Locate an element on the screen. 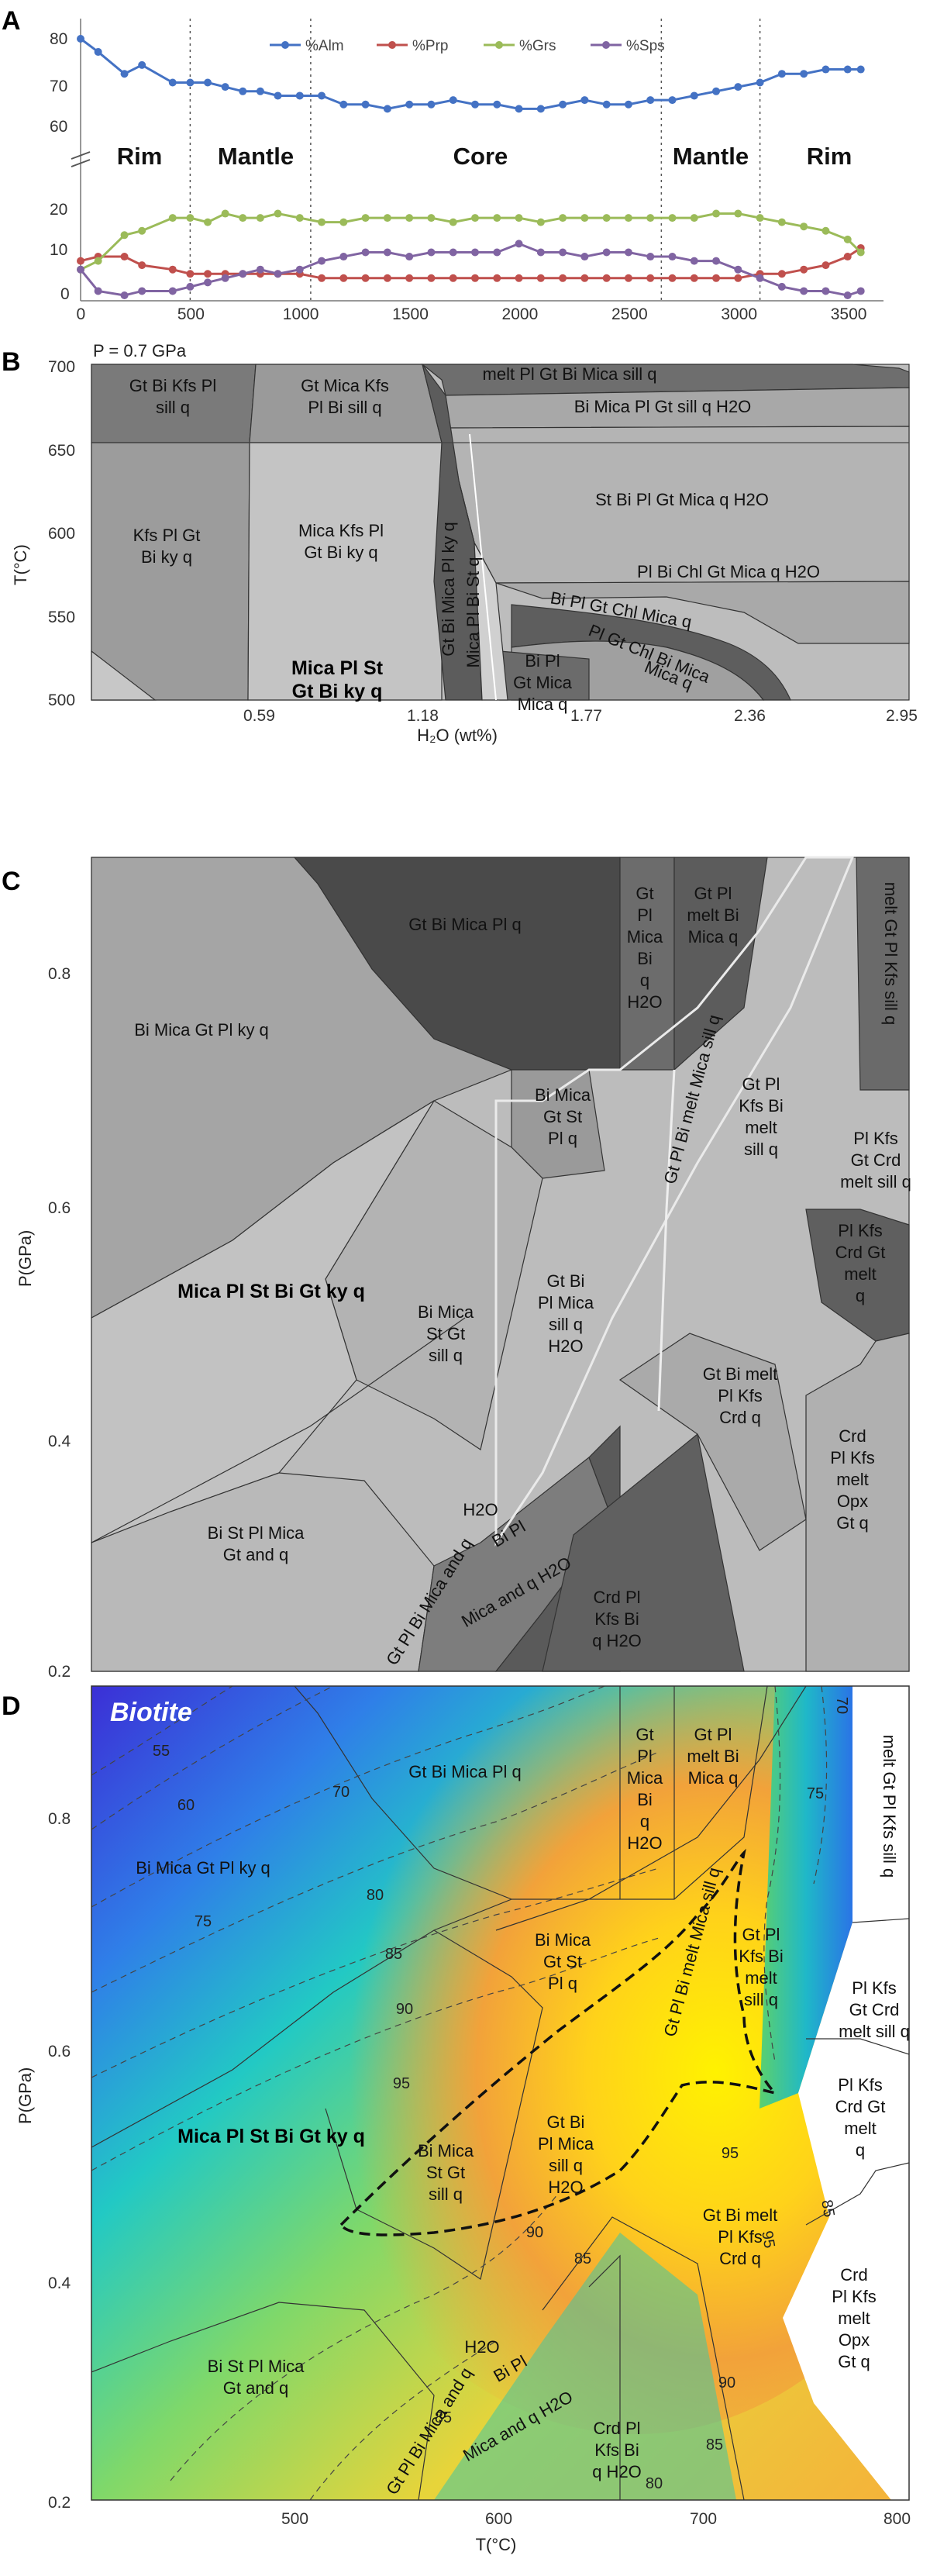 This screenshot has height=2576, width=930. contour-label: 80 is located at coordinates (375, 1895).